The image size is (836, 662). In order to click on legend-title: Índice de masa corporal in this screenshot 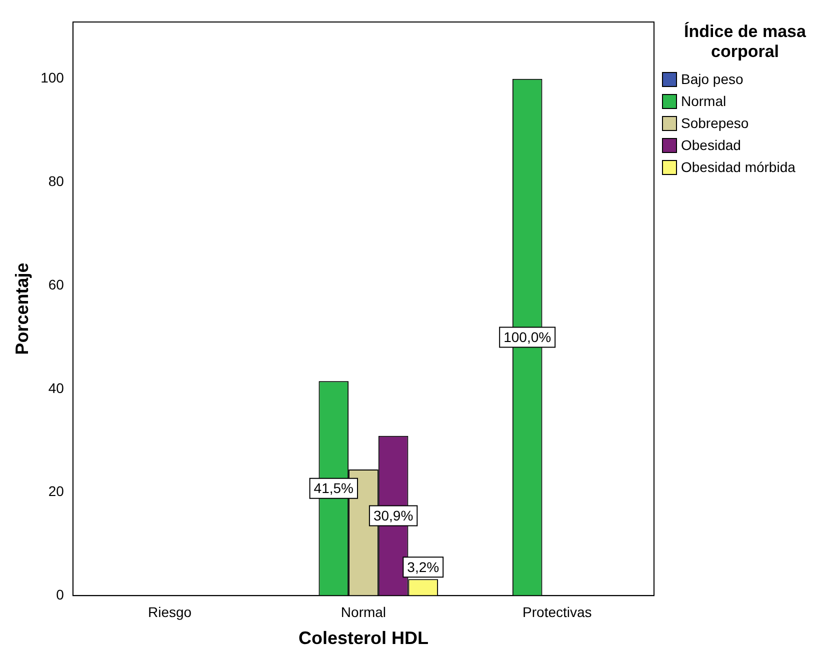, I will do `click(745, 42)`.